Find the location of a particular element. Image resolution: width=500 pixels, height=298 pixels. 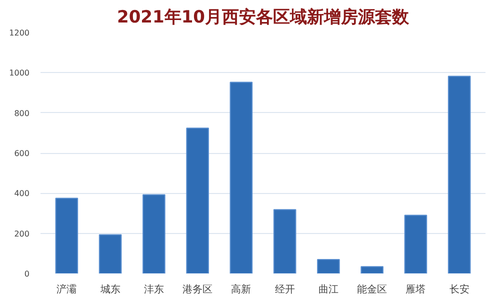

y-tick-label: 200 is located at coordinates (22, 233).